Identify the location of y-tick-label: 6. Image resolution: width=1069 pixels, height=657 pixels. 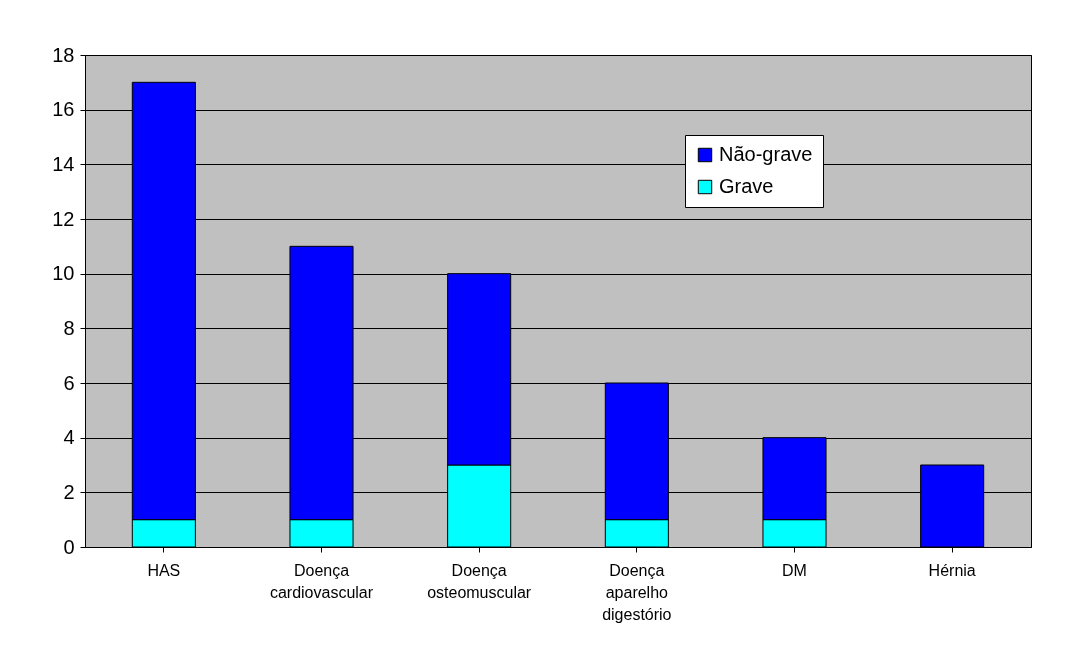
(69, 382).